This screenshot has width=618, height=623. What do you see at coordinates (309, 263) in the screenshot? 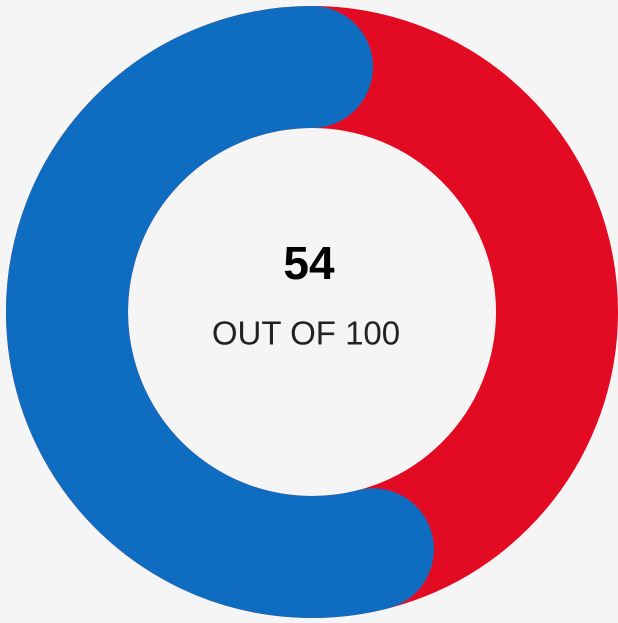
I see `gauge-value: 54` at bounding box center [309, 263].